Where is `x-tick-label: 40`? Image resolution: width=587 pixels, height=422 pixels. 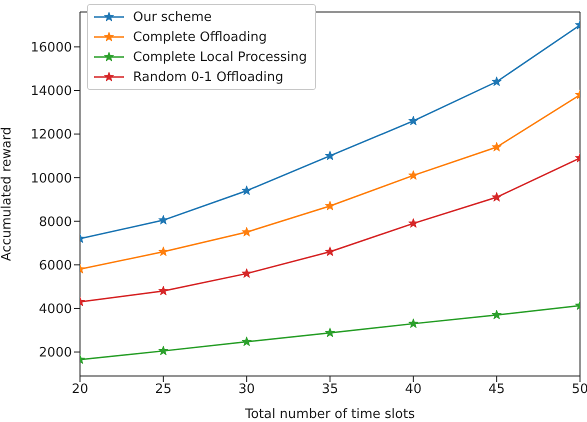
x-tick-label: 40 is located at coordinates (413, 390).